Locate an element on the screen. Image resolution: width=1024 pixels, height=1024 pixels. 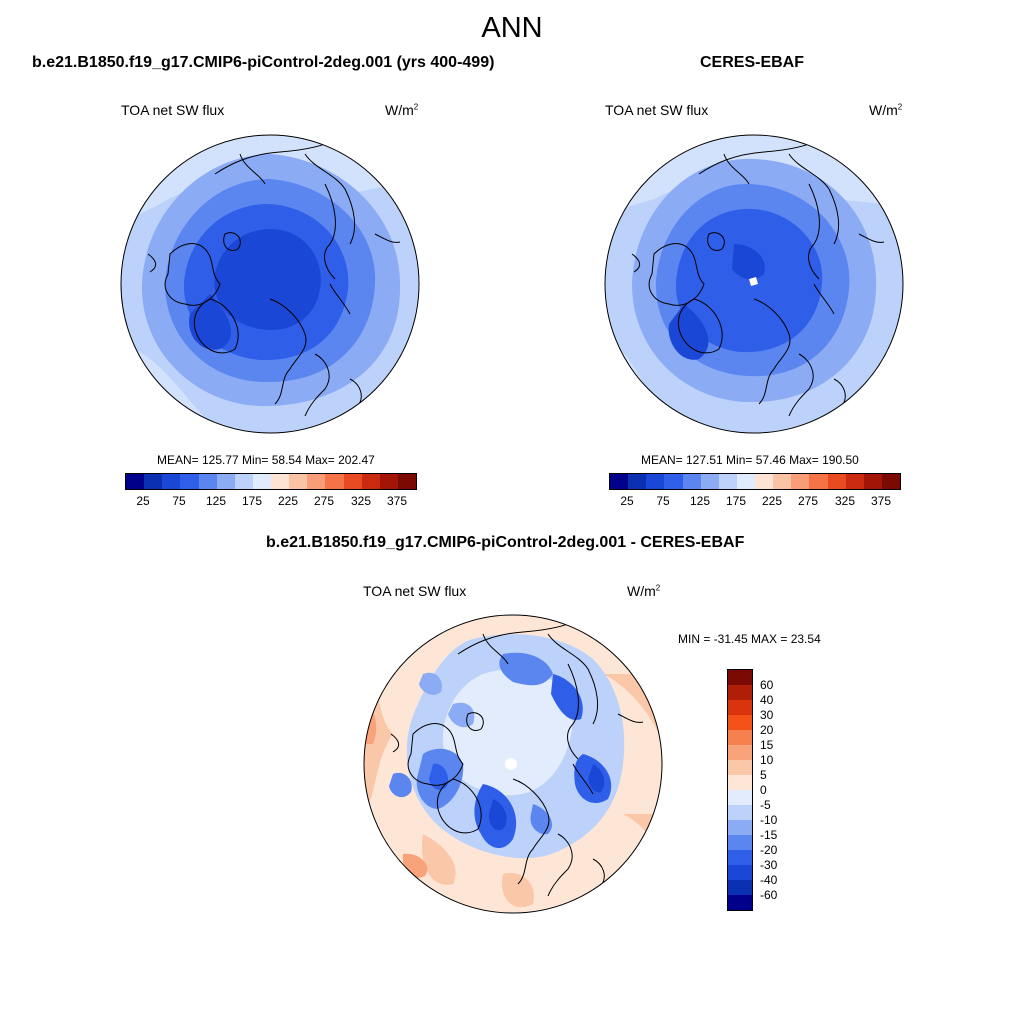
diff-colorbar-tick: 60 is located at coordinates (767, 685).